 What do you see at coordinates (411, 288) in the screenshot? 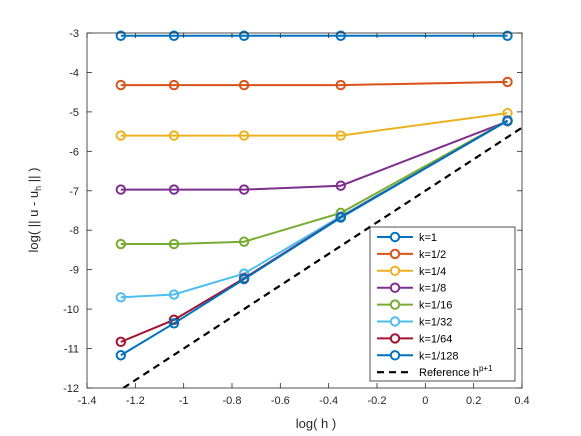
I see `legend-item: k=1/8` at bounding box center [411, 288].